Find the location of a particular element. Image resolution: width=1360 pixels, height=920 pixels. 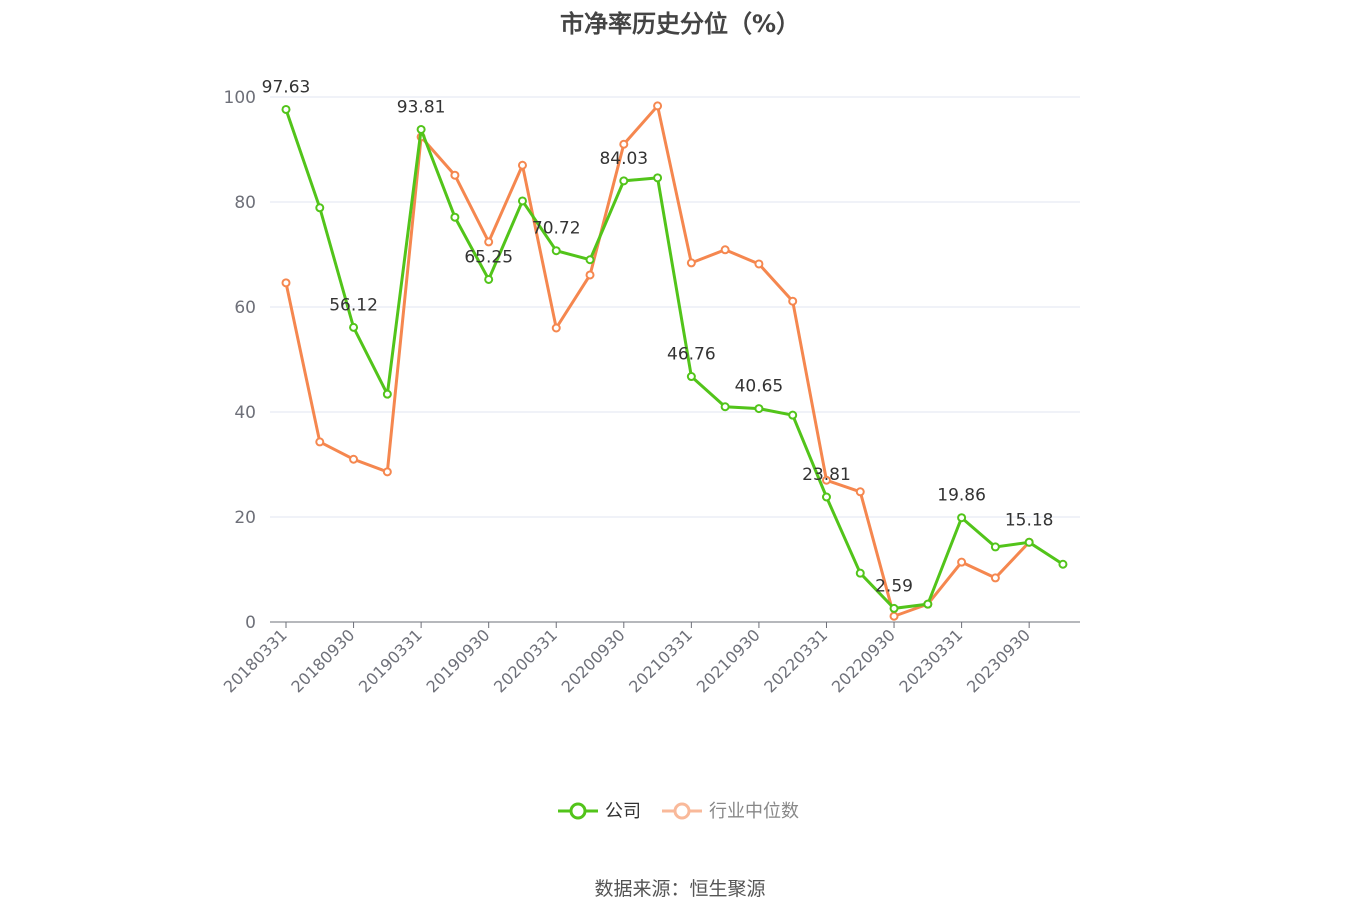

data-label: 23.81 is located at coordinates (826, 475).